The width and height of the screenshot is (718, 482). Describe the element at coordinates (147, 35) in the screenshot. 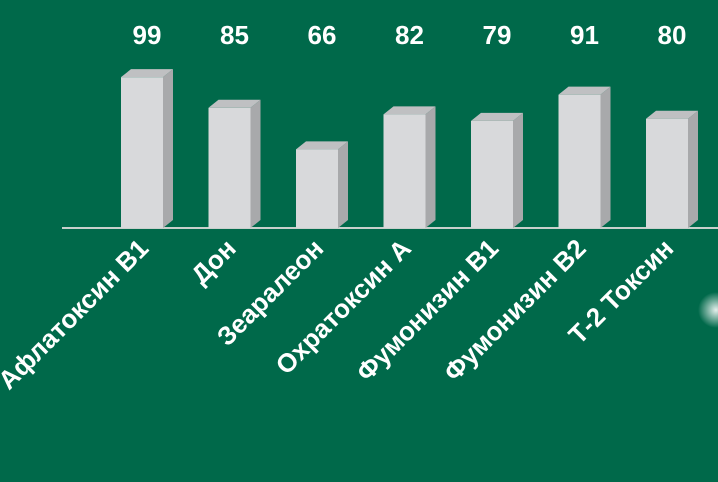

I see `value-label: 99` at that location.